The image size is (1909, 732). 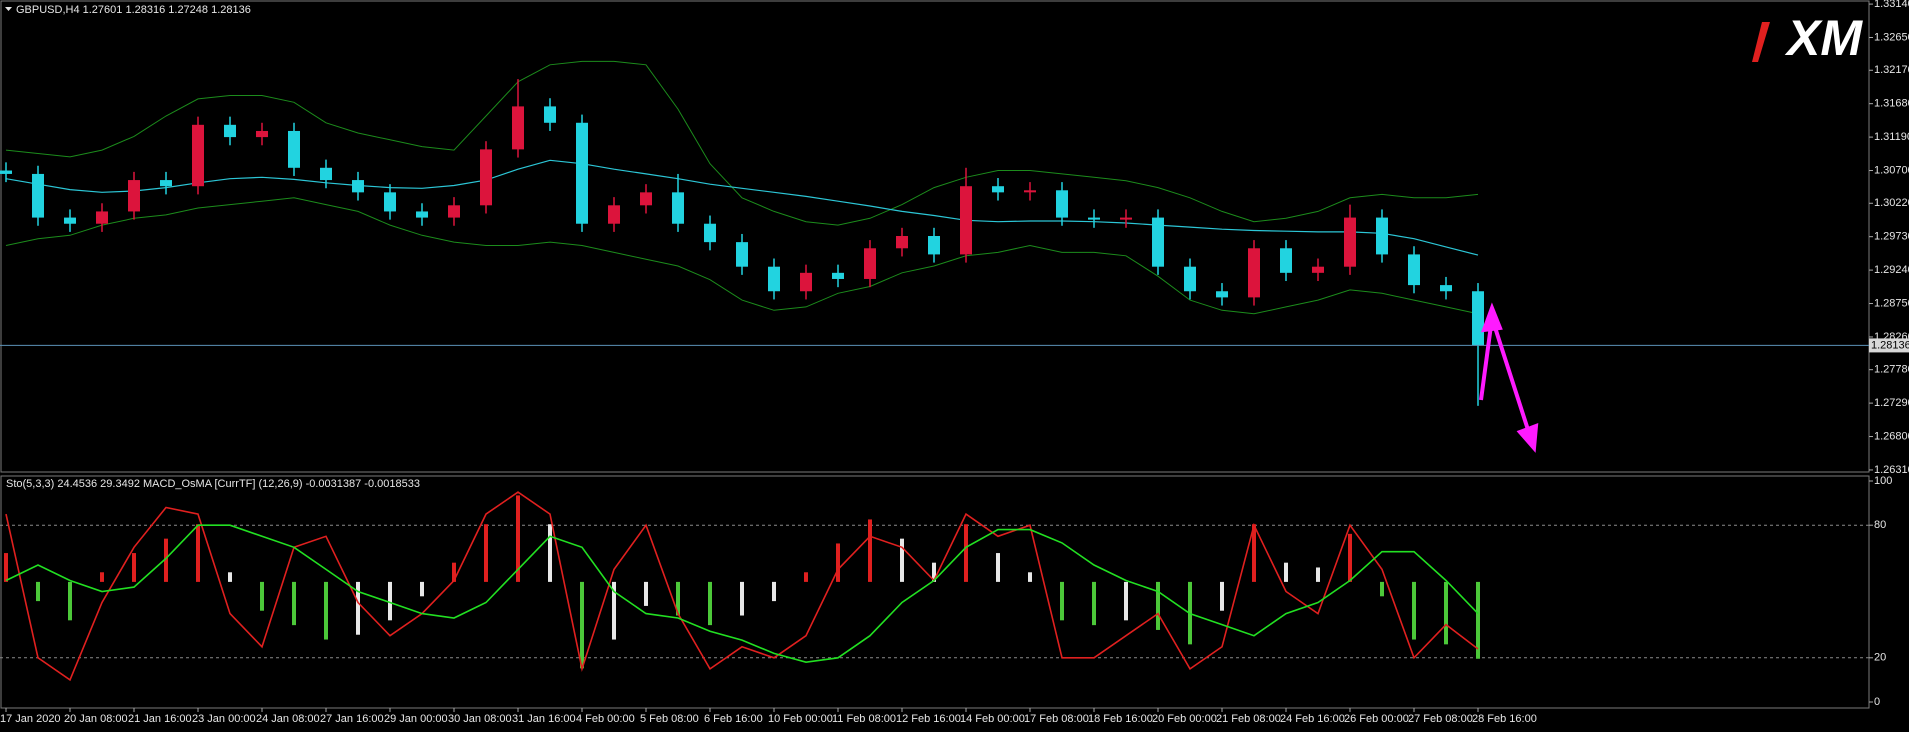 I want to click on x-tick-label: 24 Jan 08:00, so click(x=288, y=719).